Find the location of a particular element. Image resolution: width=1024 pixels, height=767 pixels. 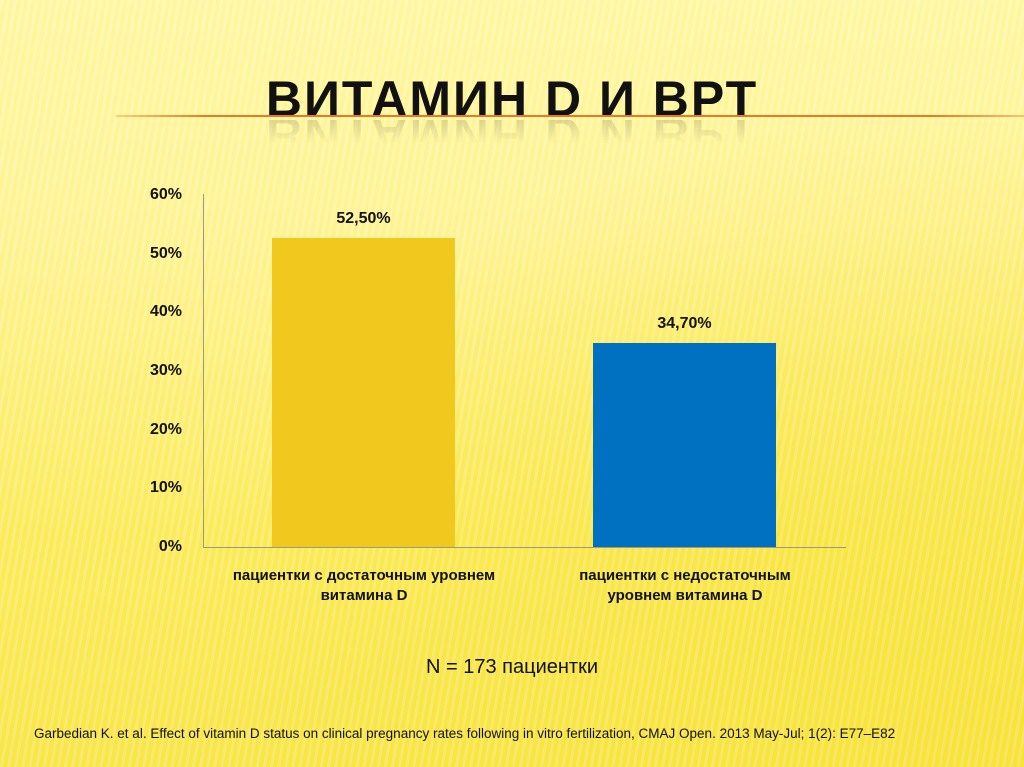

bar-value-label: 34,70% is located at coordinates (684, 323).